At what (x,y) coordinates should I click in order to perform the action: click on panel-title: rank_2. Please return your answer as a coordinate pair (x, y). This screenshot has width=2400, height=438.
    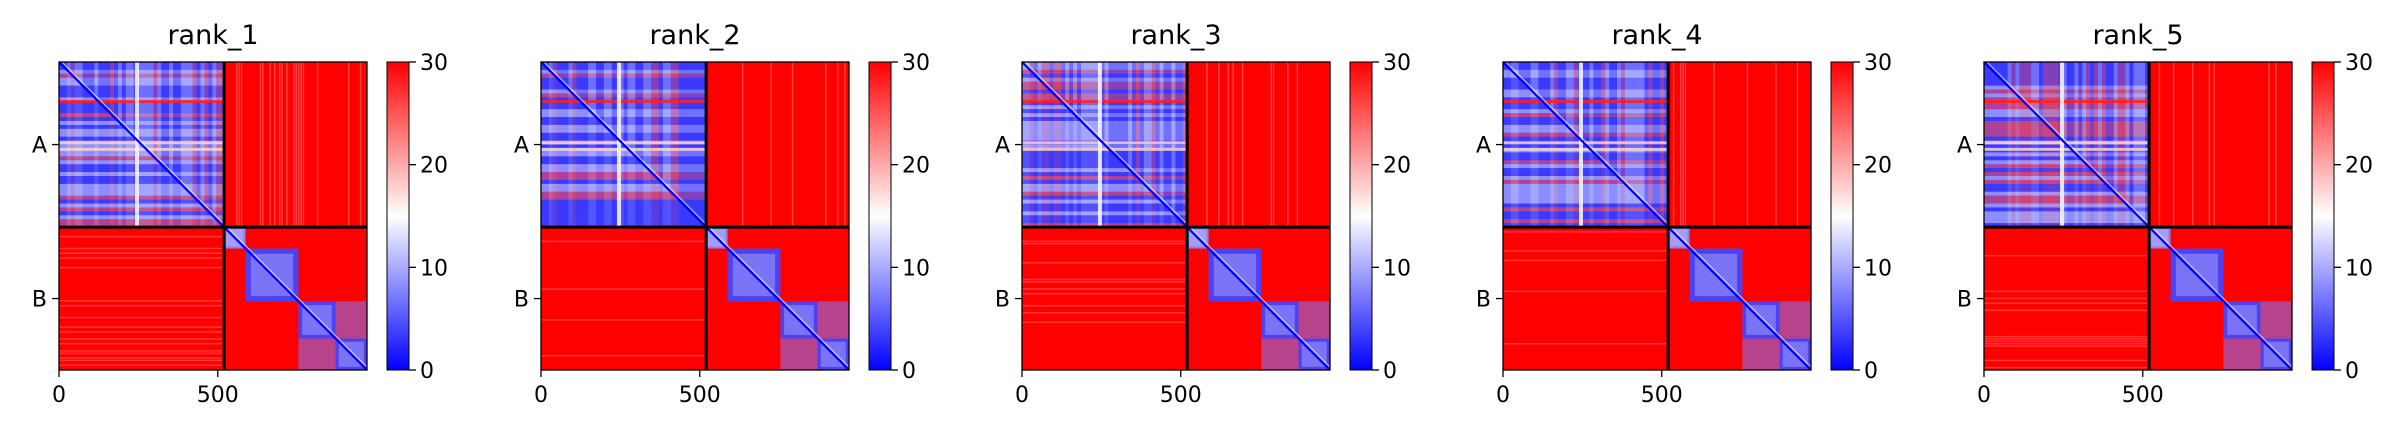
    Looking at the image, I should click on (694, 35).